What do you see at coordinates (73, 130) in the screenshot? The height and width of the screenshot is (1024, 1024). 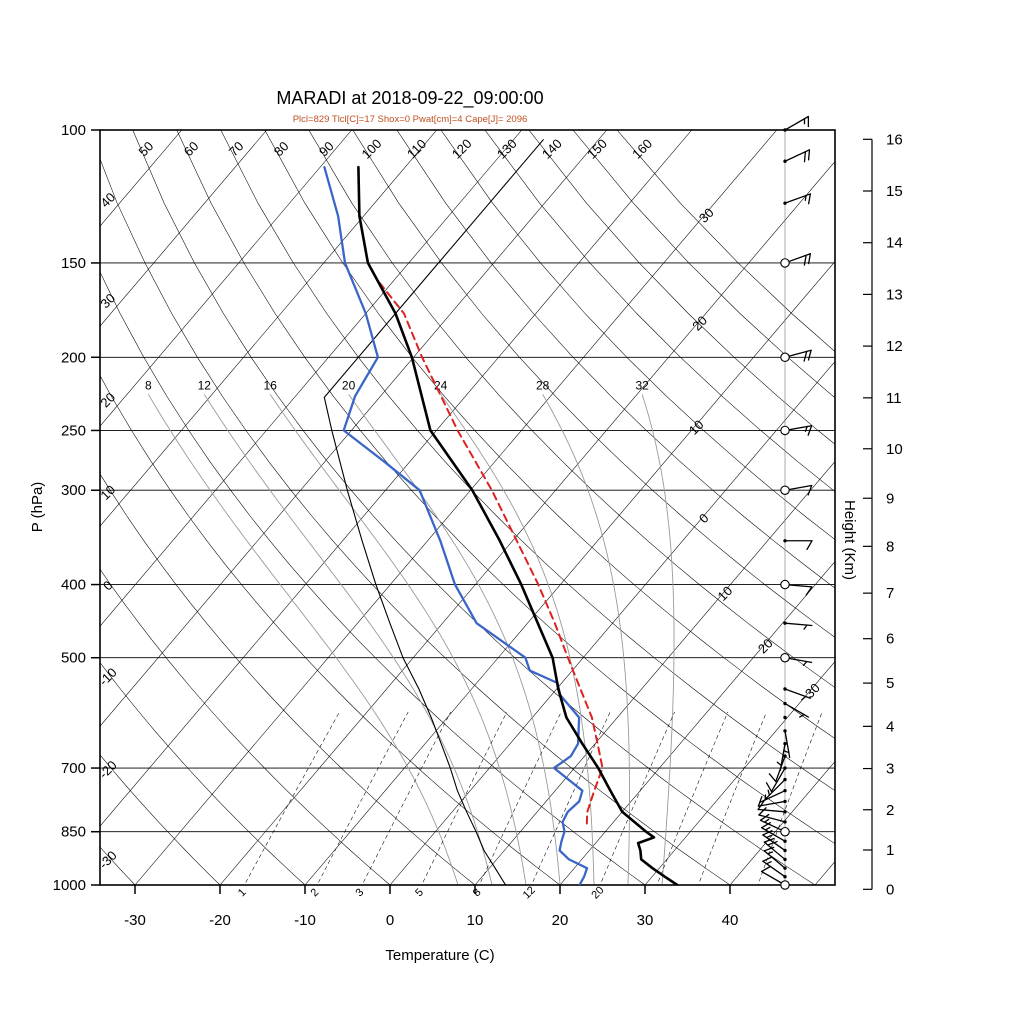 I see `pressure-tick-label: 100` at bounding box center [73, 130].